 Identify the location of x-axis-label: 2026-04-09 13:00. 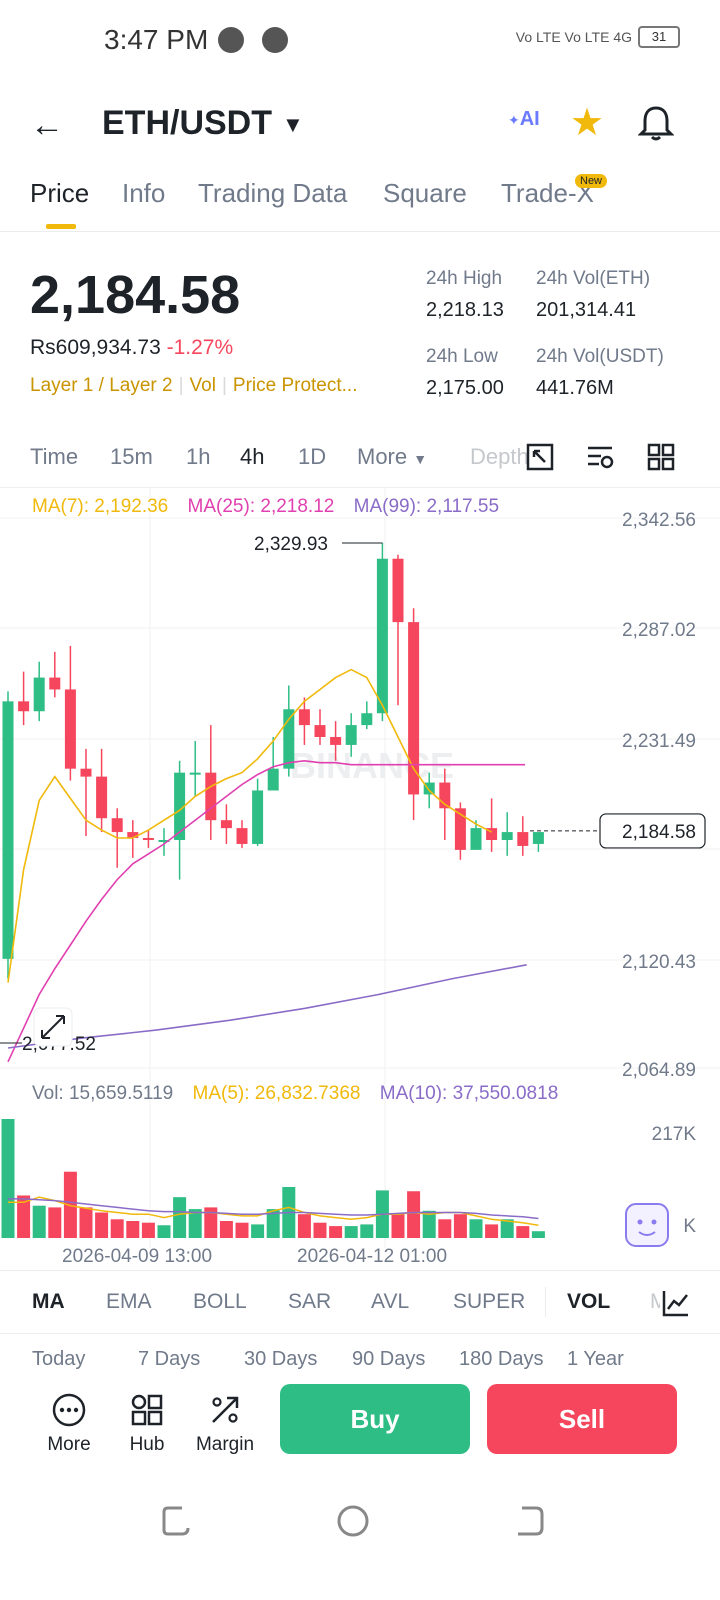
(137, 1256).